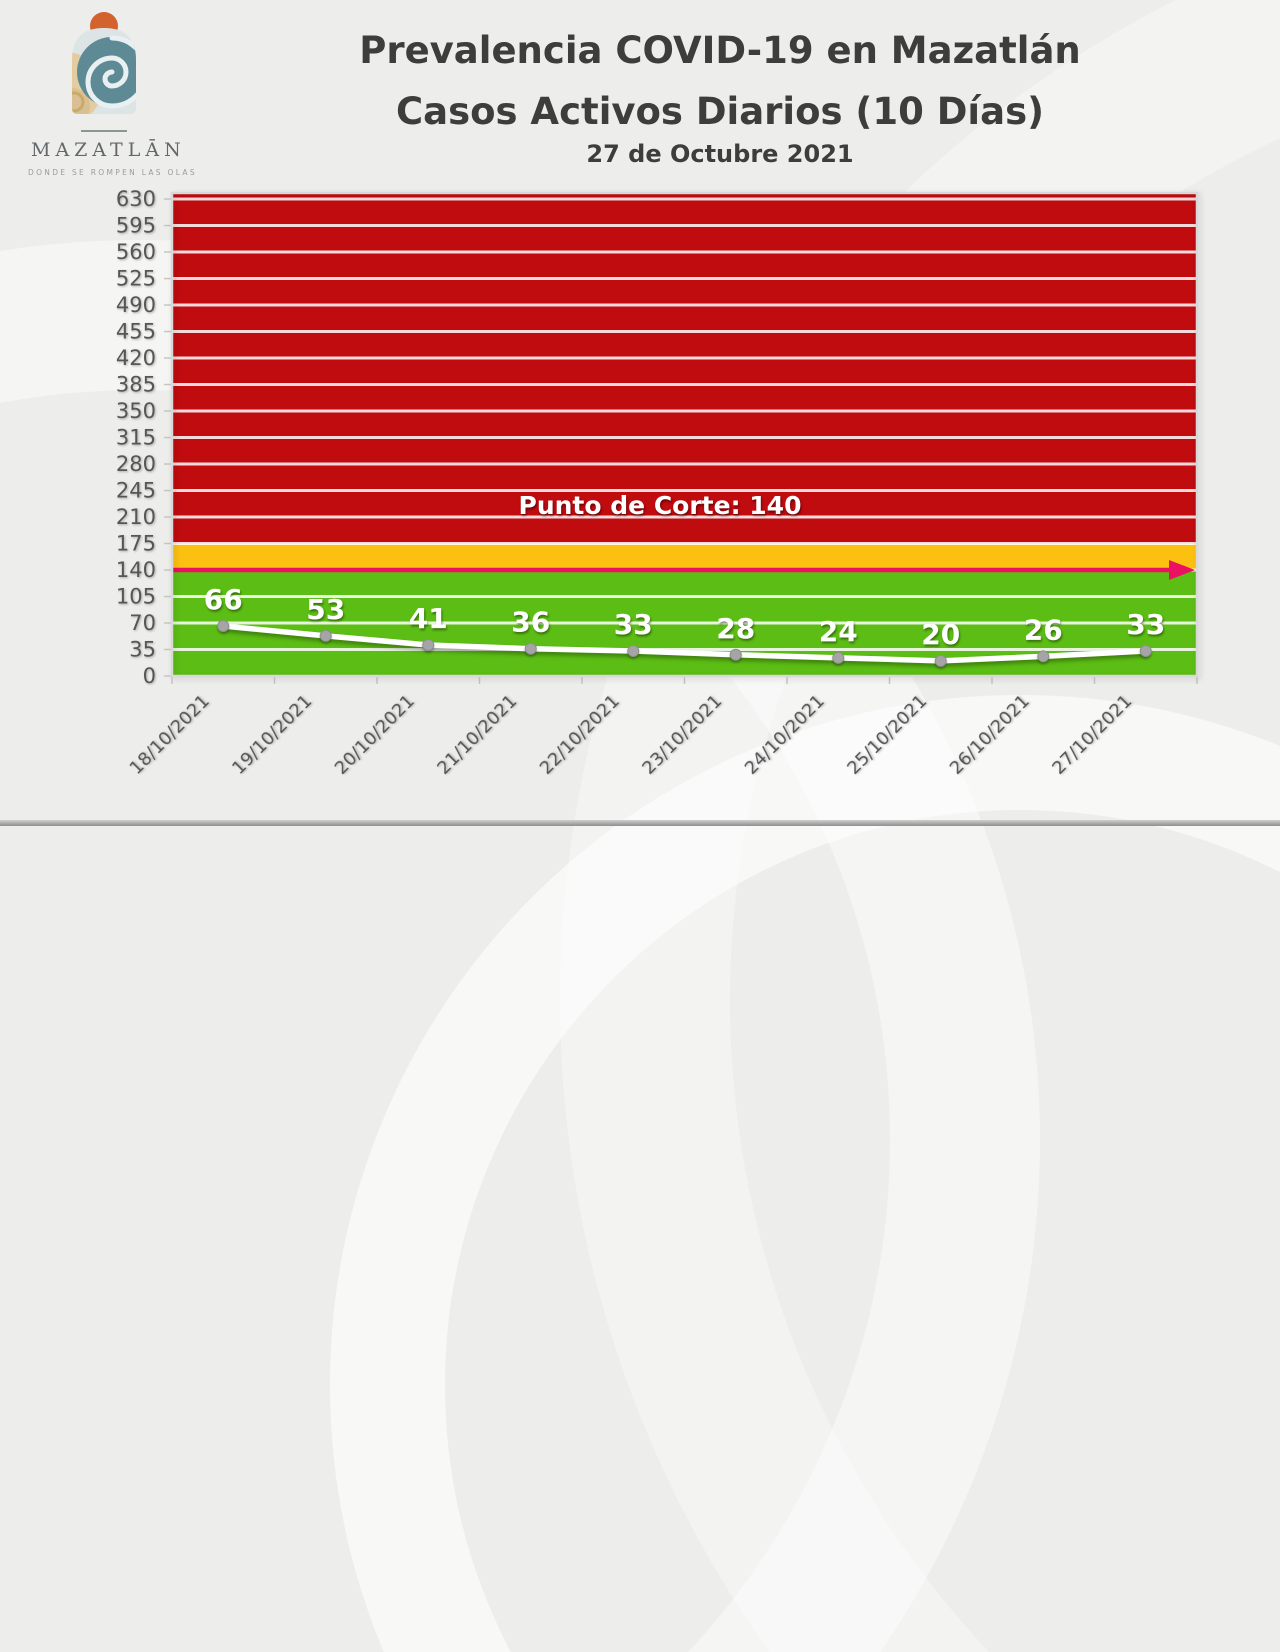 The width and height of the screenshot is (1280, 1652). I want to click on y-tick-label: 280, so click(136, 464).